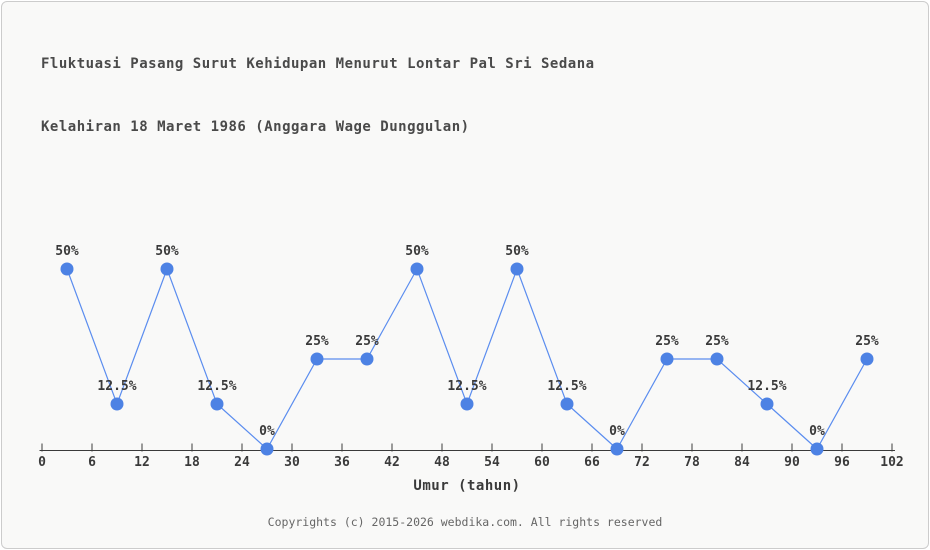  I want to click on x-axis-tick-label: 84, so click(742, 462).